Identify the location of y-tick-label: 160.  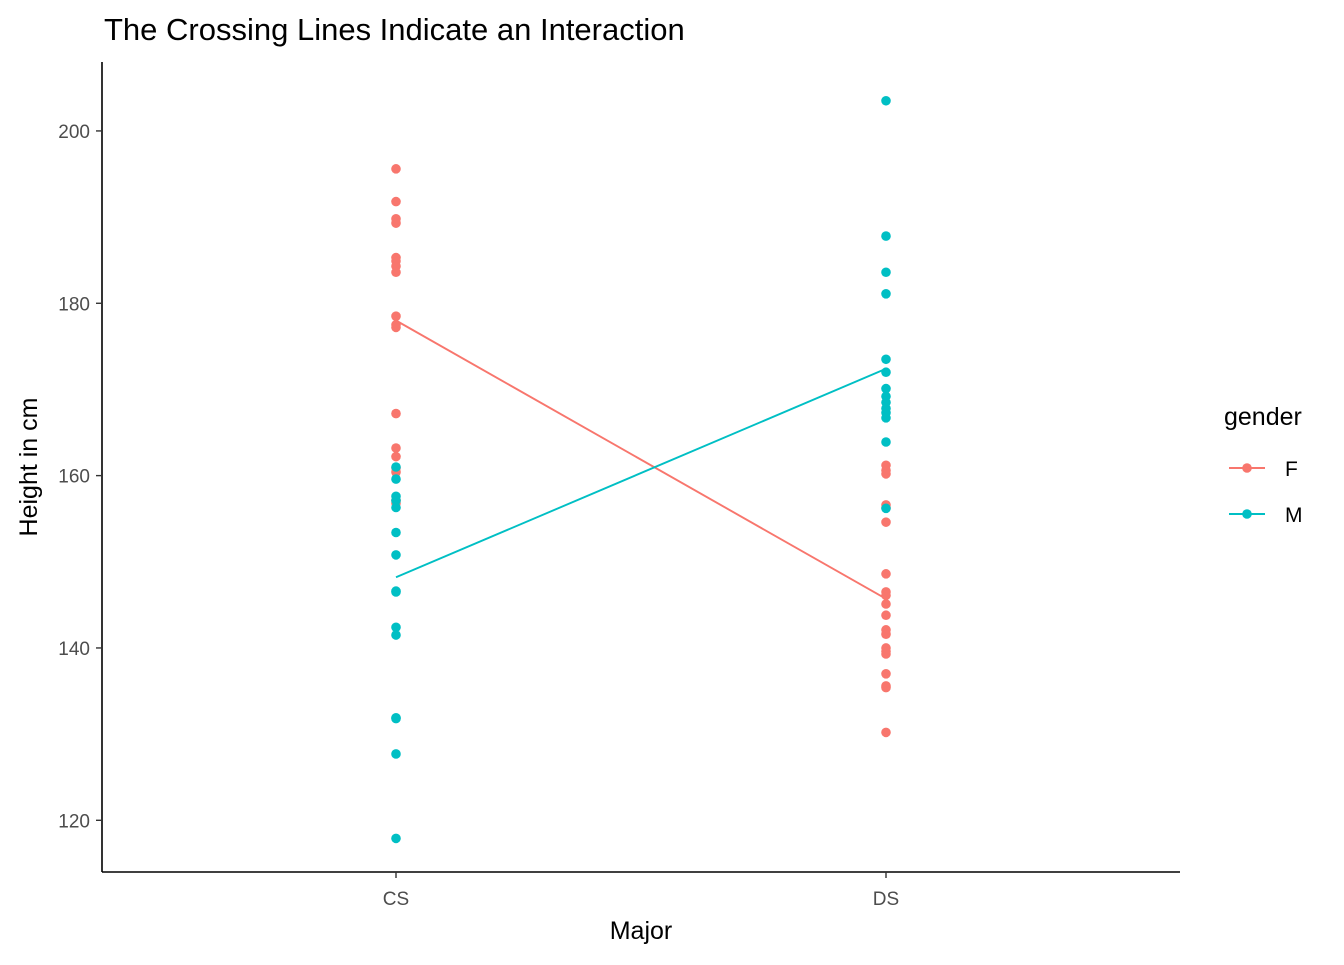
(74, 477).